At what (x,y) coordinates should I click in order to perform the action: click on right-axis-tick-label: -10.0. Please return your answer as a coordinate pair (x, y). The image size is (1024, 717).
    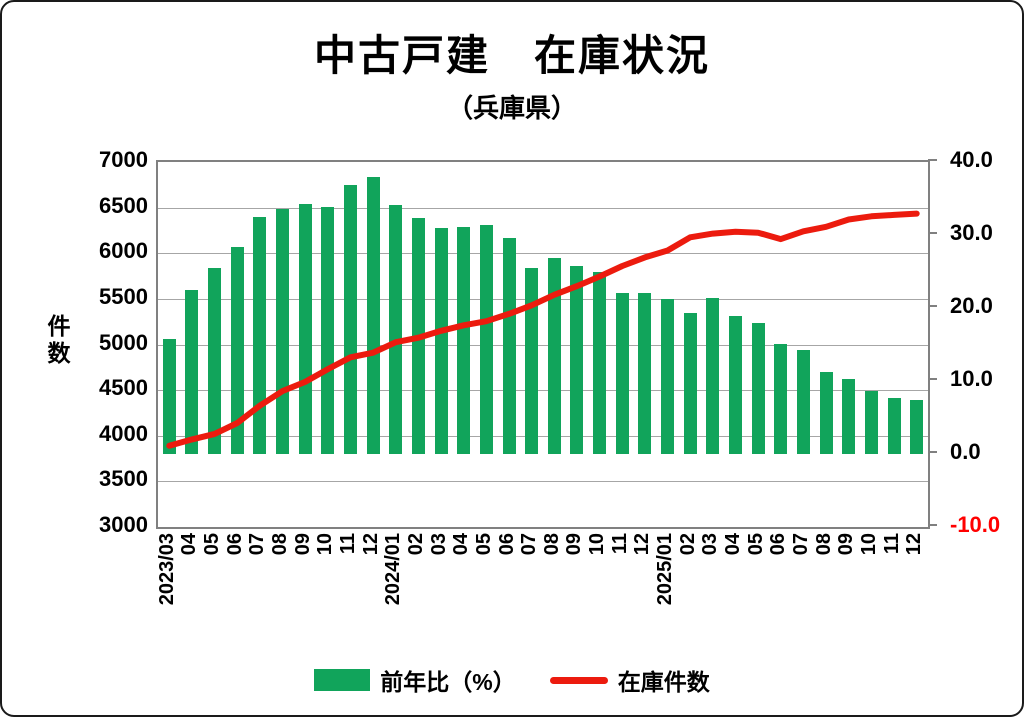
    Looking at the image, I should click on (975, 524).